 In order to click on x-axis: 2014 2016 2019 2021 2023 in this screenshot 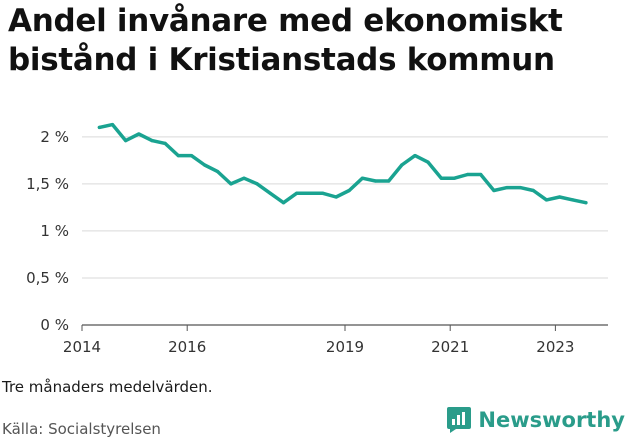, I will do `click(335, 340)`.